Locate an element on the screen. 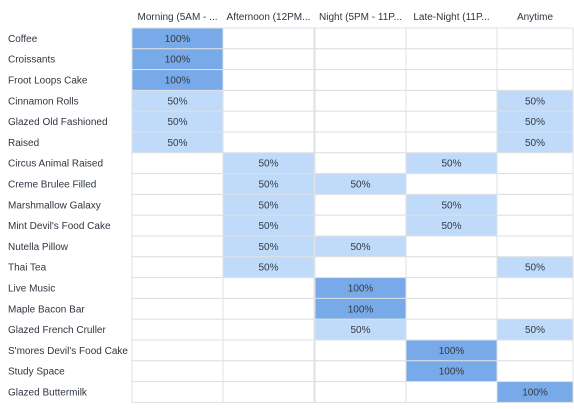  row-label-glazed-buttermilk: Glazed Buttermilk is located at coordinates (48, 393).